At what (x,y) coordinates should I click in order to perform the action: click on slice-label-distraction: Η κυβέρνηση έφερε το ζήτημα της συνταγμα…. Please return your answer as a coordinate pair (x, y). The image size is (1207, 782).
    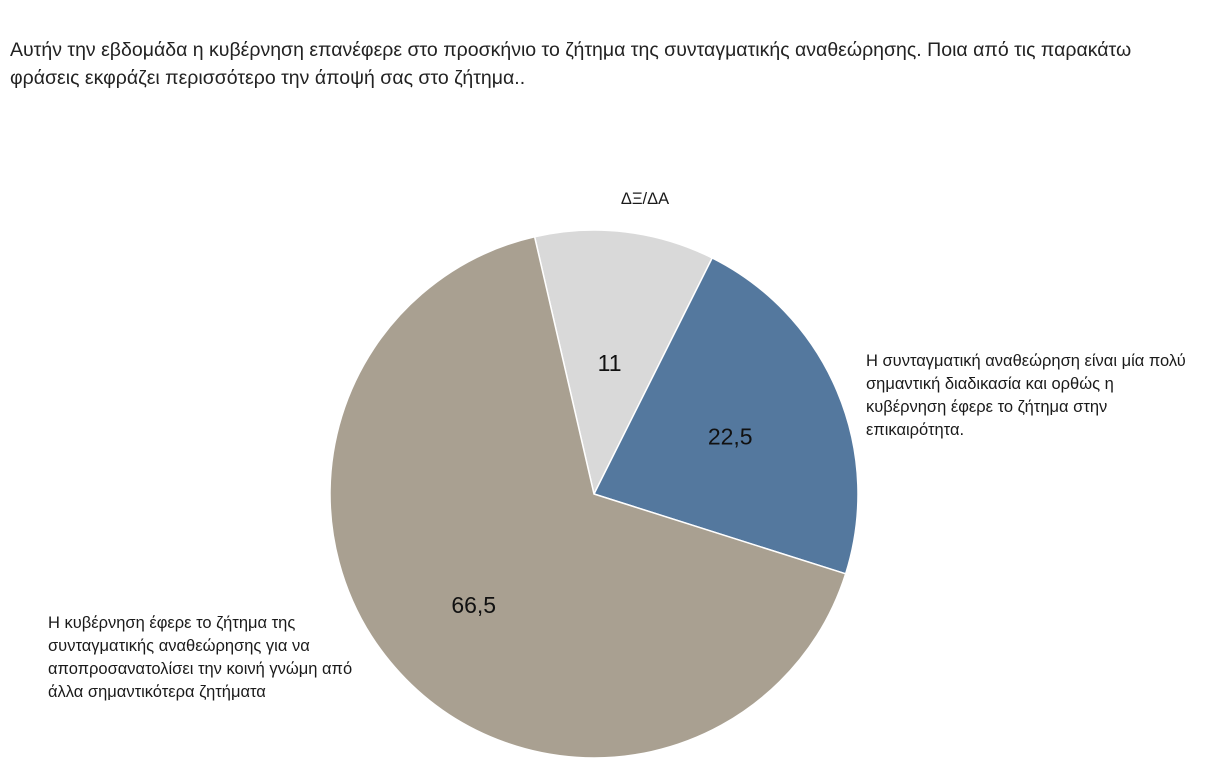
    Looking at the image, I should click on (200, 657).